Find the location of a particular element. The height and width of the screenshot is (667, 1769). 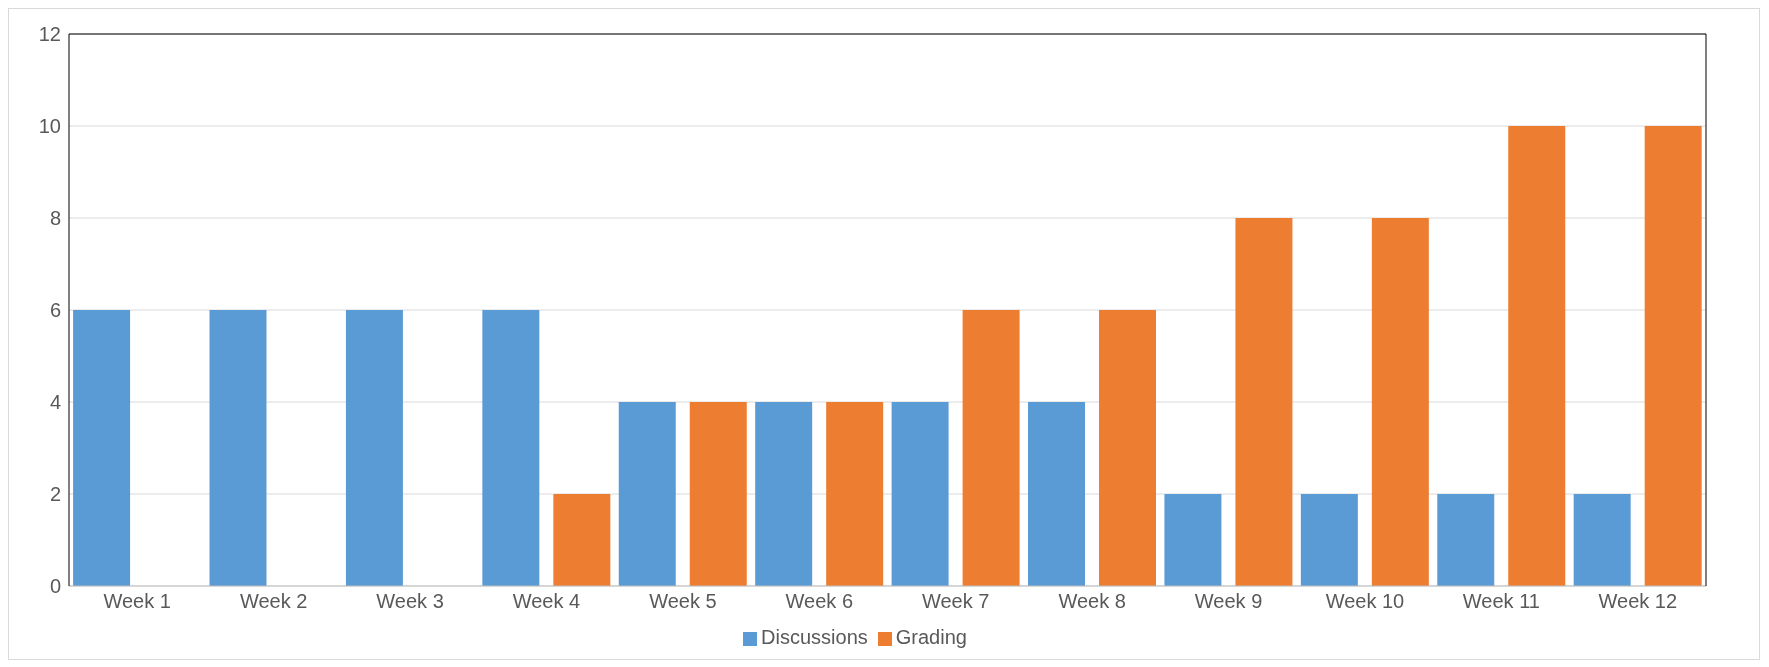

legend-label: Grading is located at coordinates (931, 637).